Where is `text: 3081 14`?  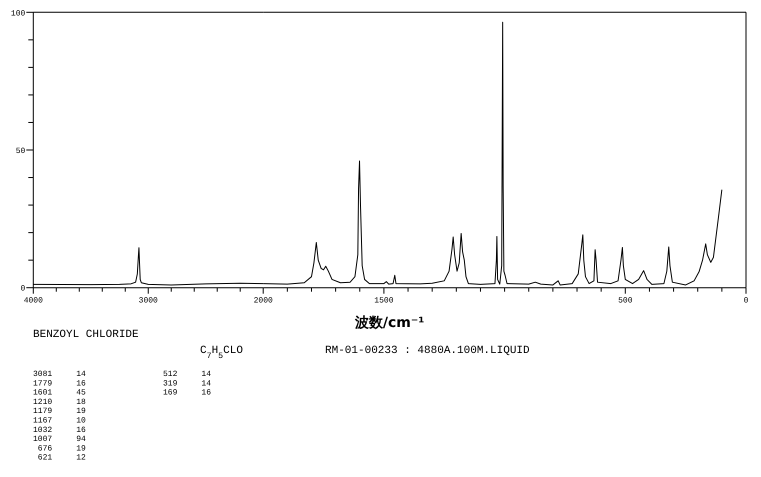
text: 3081 14 is located at coordinates (59, 374).